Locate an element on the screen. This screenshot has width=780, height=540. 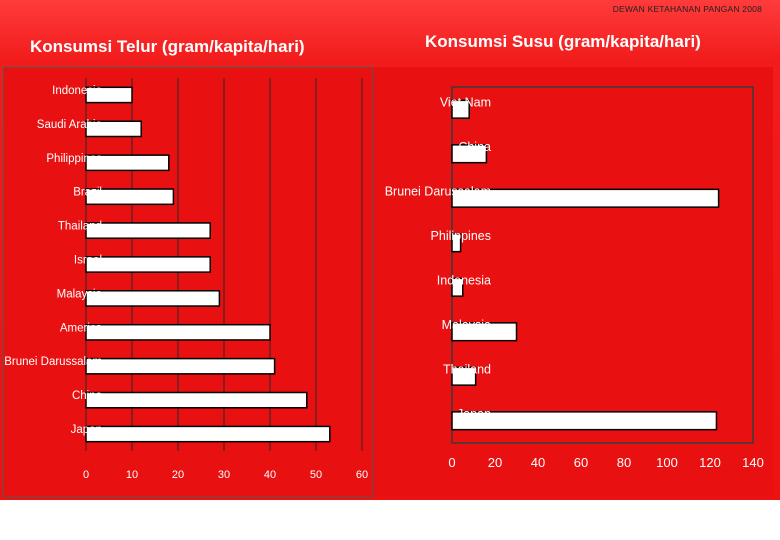
category-label: Israel is located at coordinates (88, 261).